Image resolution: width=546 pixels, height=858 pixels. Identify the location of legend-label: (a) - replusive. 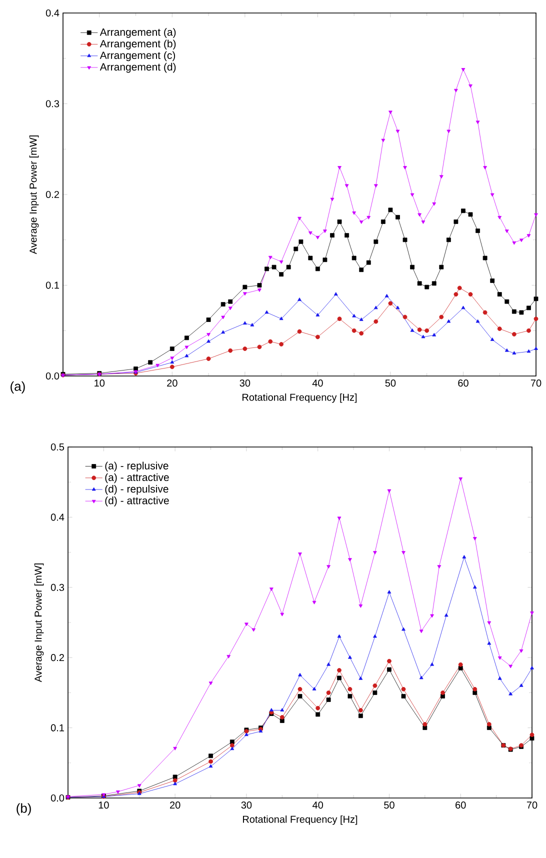
(136, 467).